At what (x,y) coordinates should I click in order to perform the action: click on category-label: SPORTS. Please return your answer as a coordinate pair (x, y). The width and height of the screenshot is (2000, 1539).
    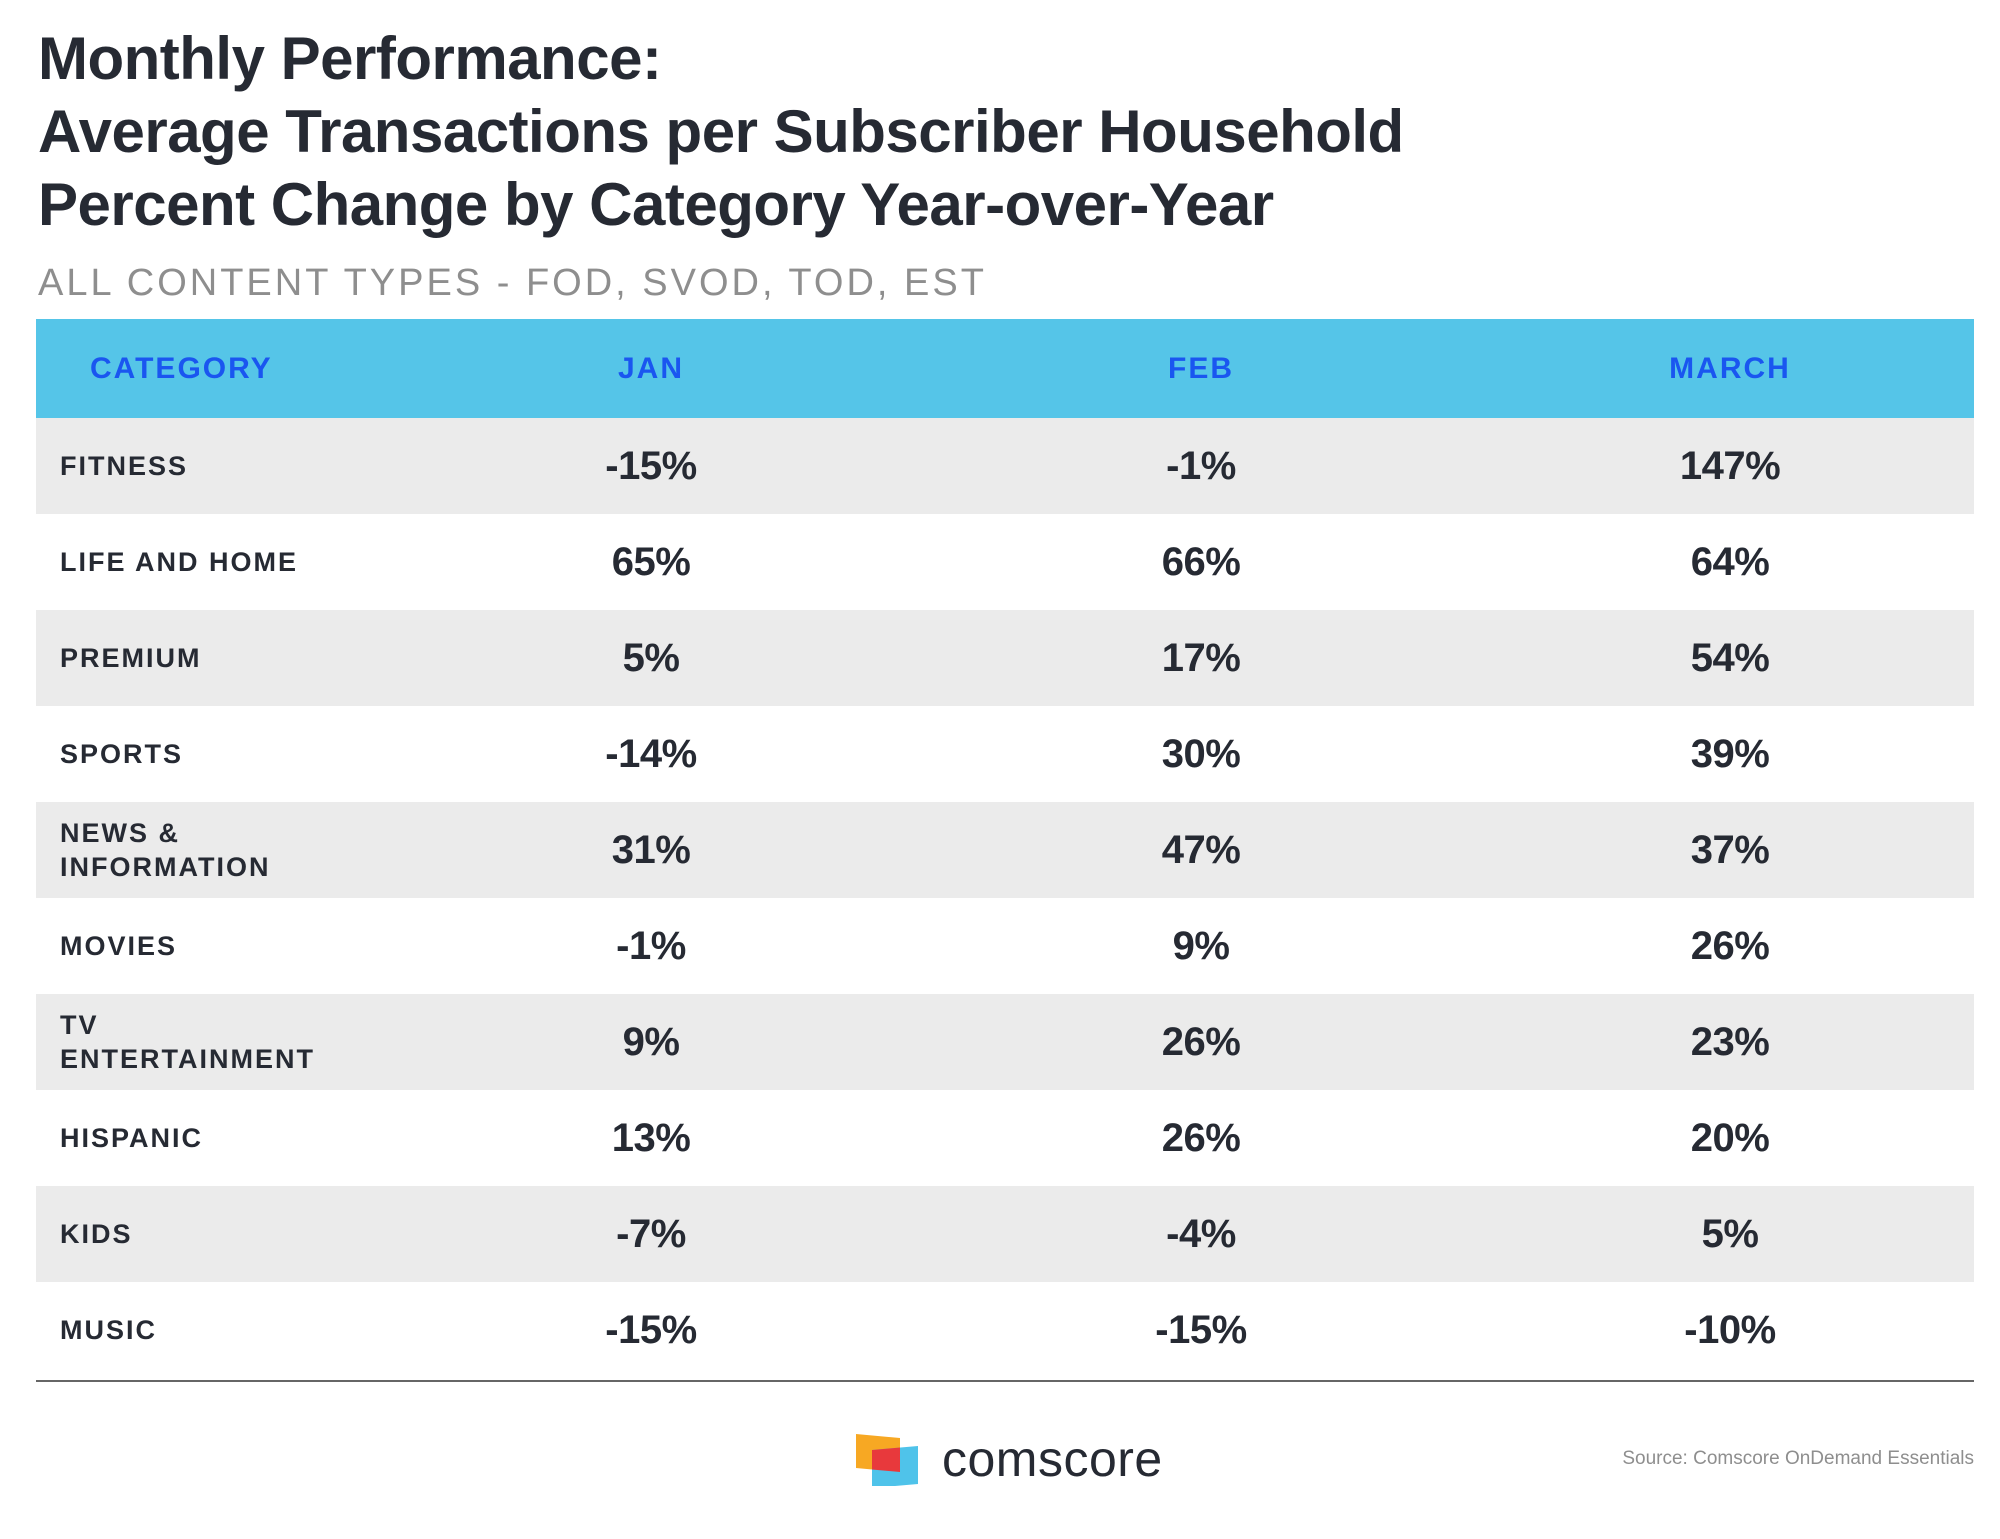
    Looking at the image, I should click on (122, 754).